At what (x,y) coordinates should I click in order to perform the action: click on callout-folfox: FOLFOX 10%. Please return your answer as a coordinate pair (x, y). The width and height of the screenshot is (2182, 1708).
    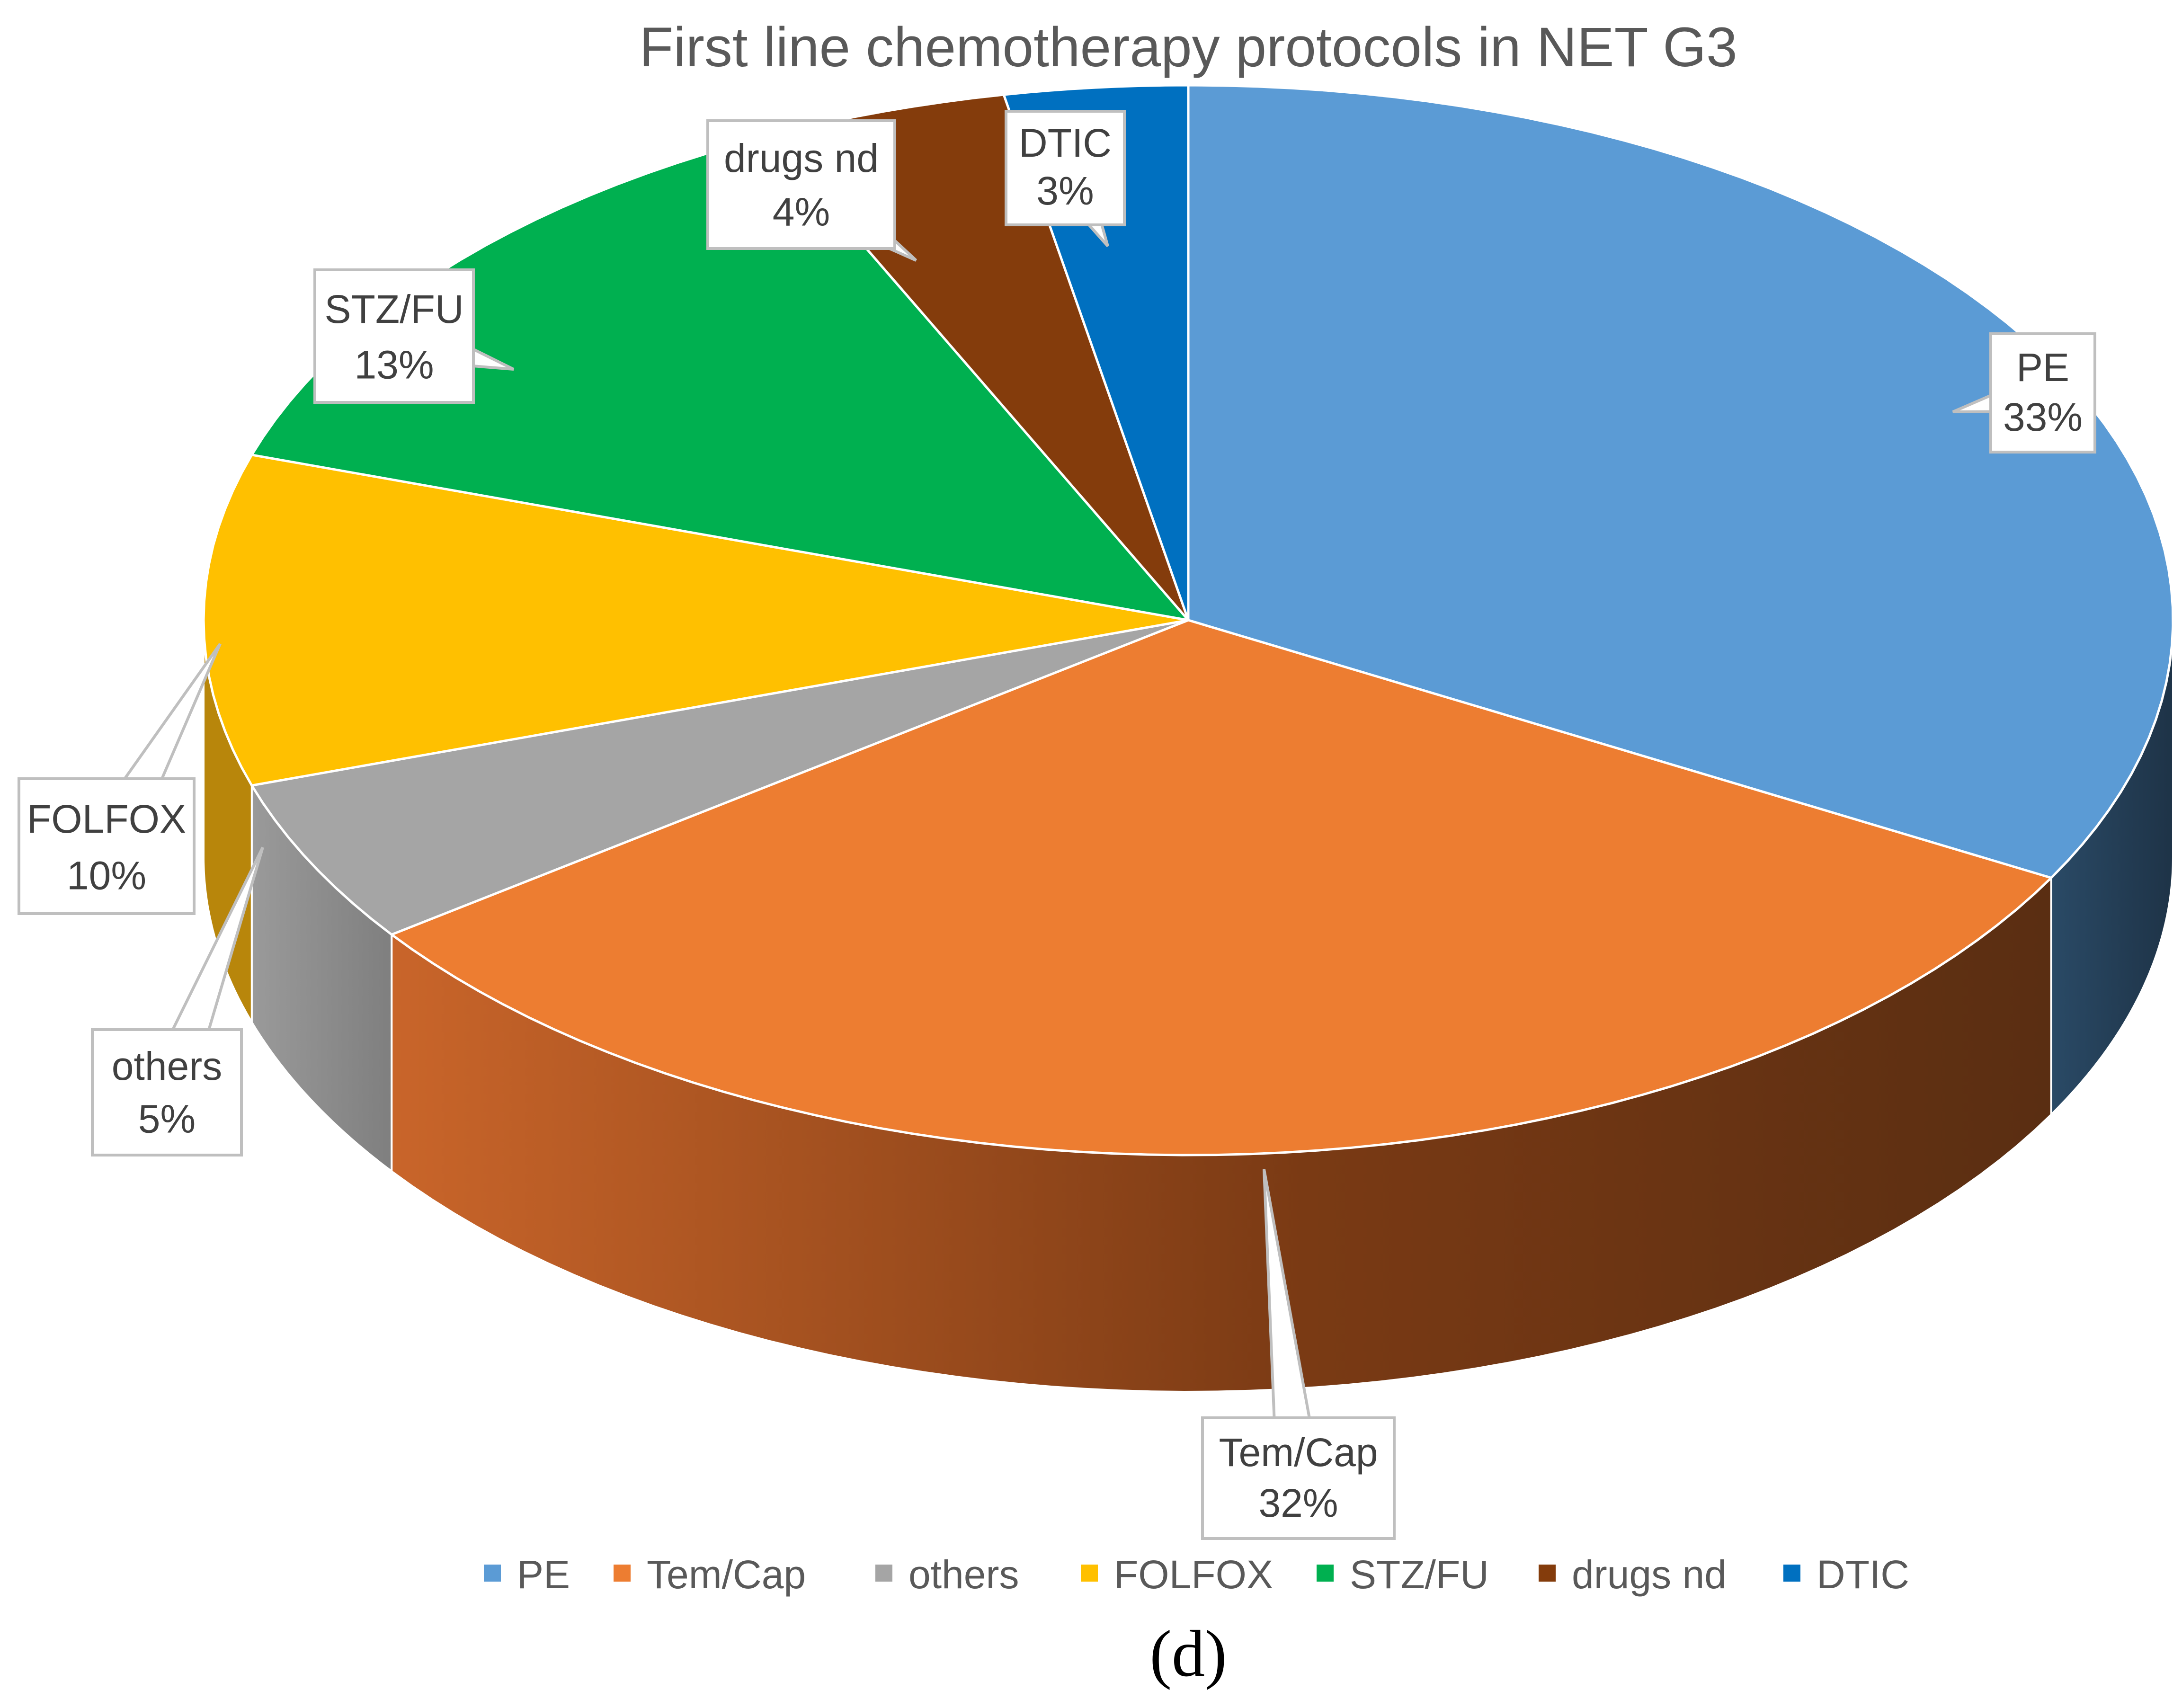
    Looking at the image, I should click on (120, 779).